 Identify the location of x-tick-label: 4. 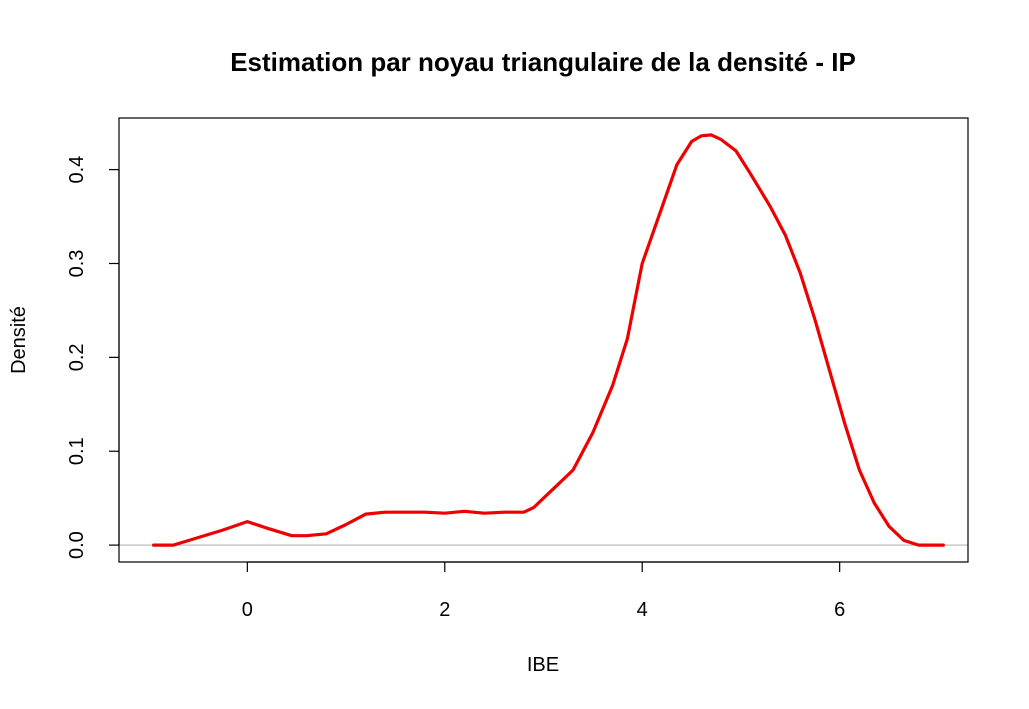
(642, 610).